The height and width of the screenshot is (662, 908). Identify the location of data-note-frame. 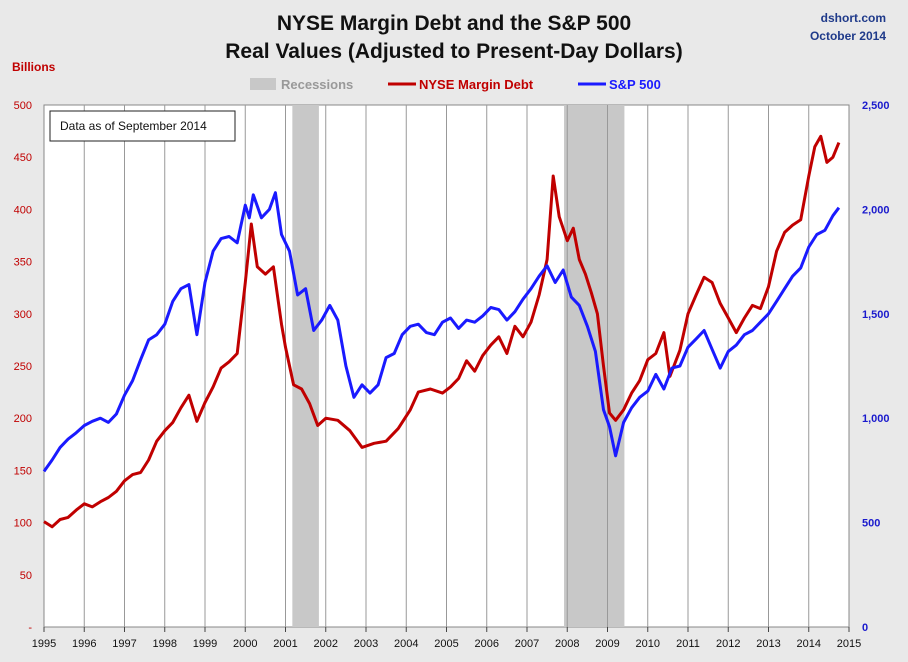
(142, 126).